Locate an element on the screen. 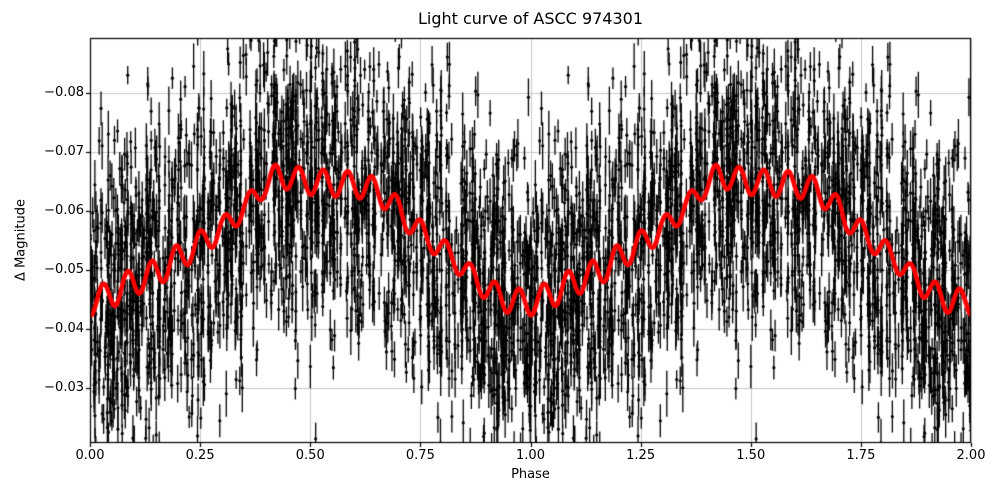 This screenshot has width=1000, height=500. x-tick-label: 2.00 is located at coordinates (971, 455).